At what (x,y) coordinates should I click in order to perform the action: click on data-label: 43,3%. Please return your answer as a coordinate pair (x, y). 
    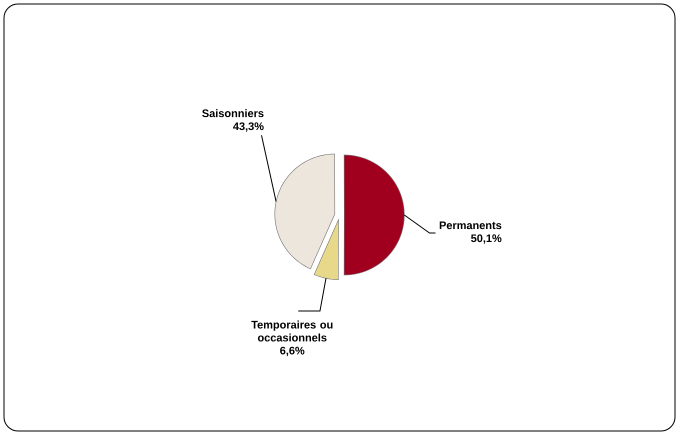
    Looking at the image, I should click on (248, 127).